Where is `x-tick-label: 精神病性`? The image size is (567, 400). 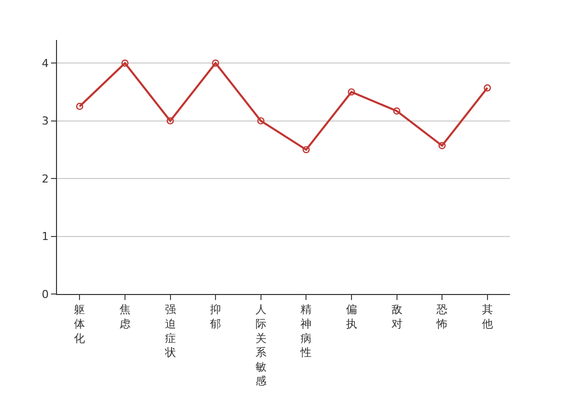
x-tick-label: 精神病性 is located at coordinates (306, 331).